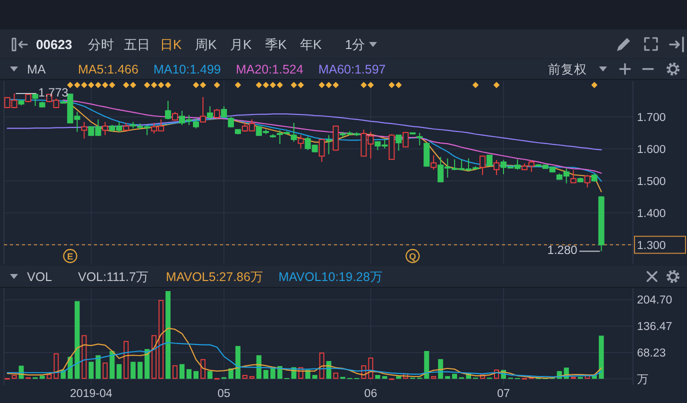  Describe the element at coordinates (36, 69) in the screenshot. I see `legend-title: MA` at that location.